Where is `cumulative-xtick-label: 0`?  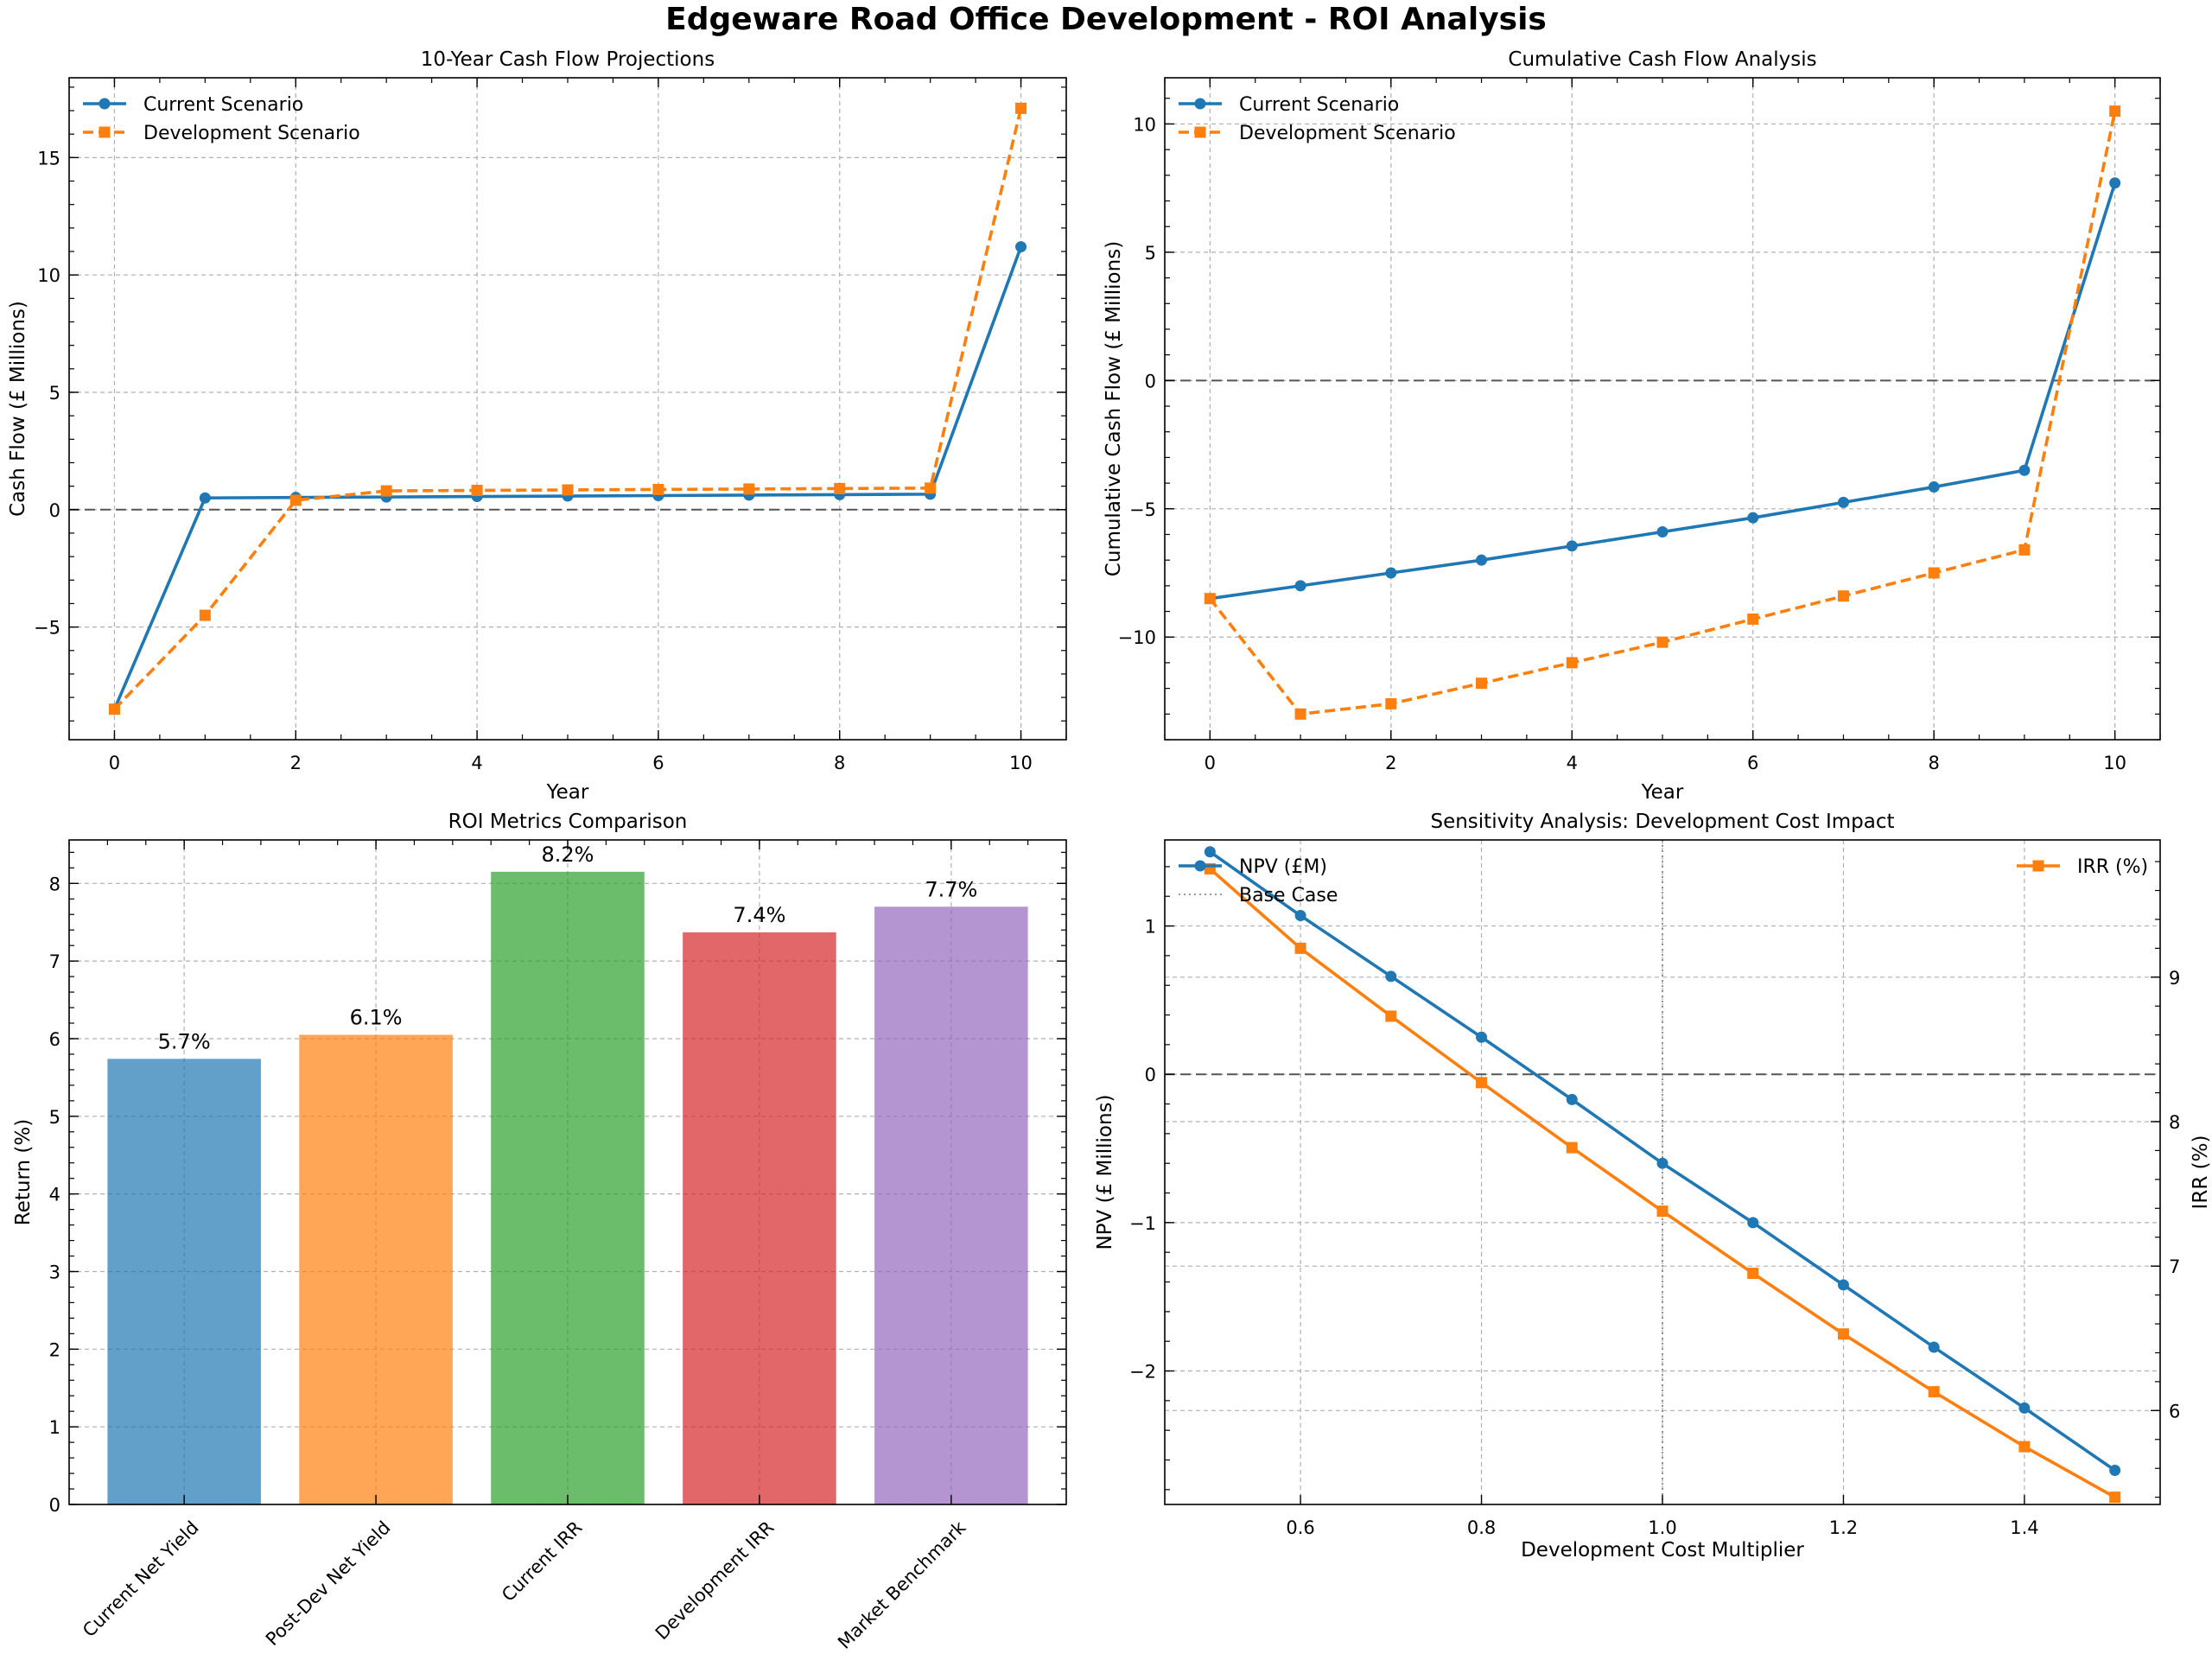
cumulative-xtick-label: 0 is located at coordinates (1210, 763).